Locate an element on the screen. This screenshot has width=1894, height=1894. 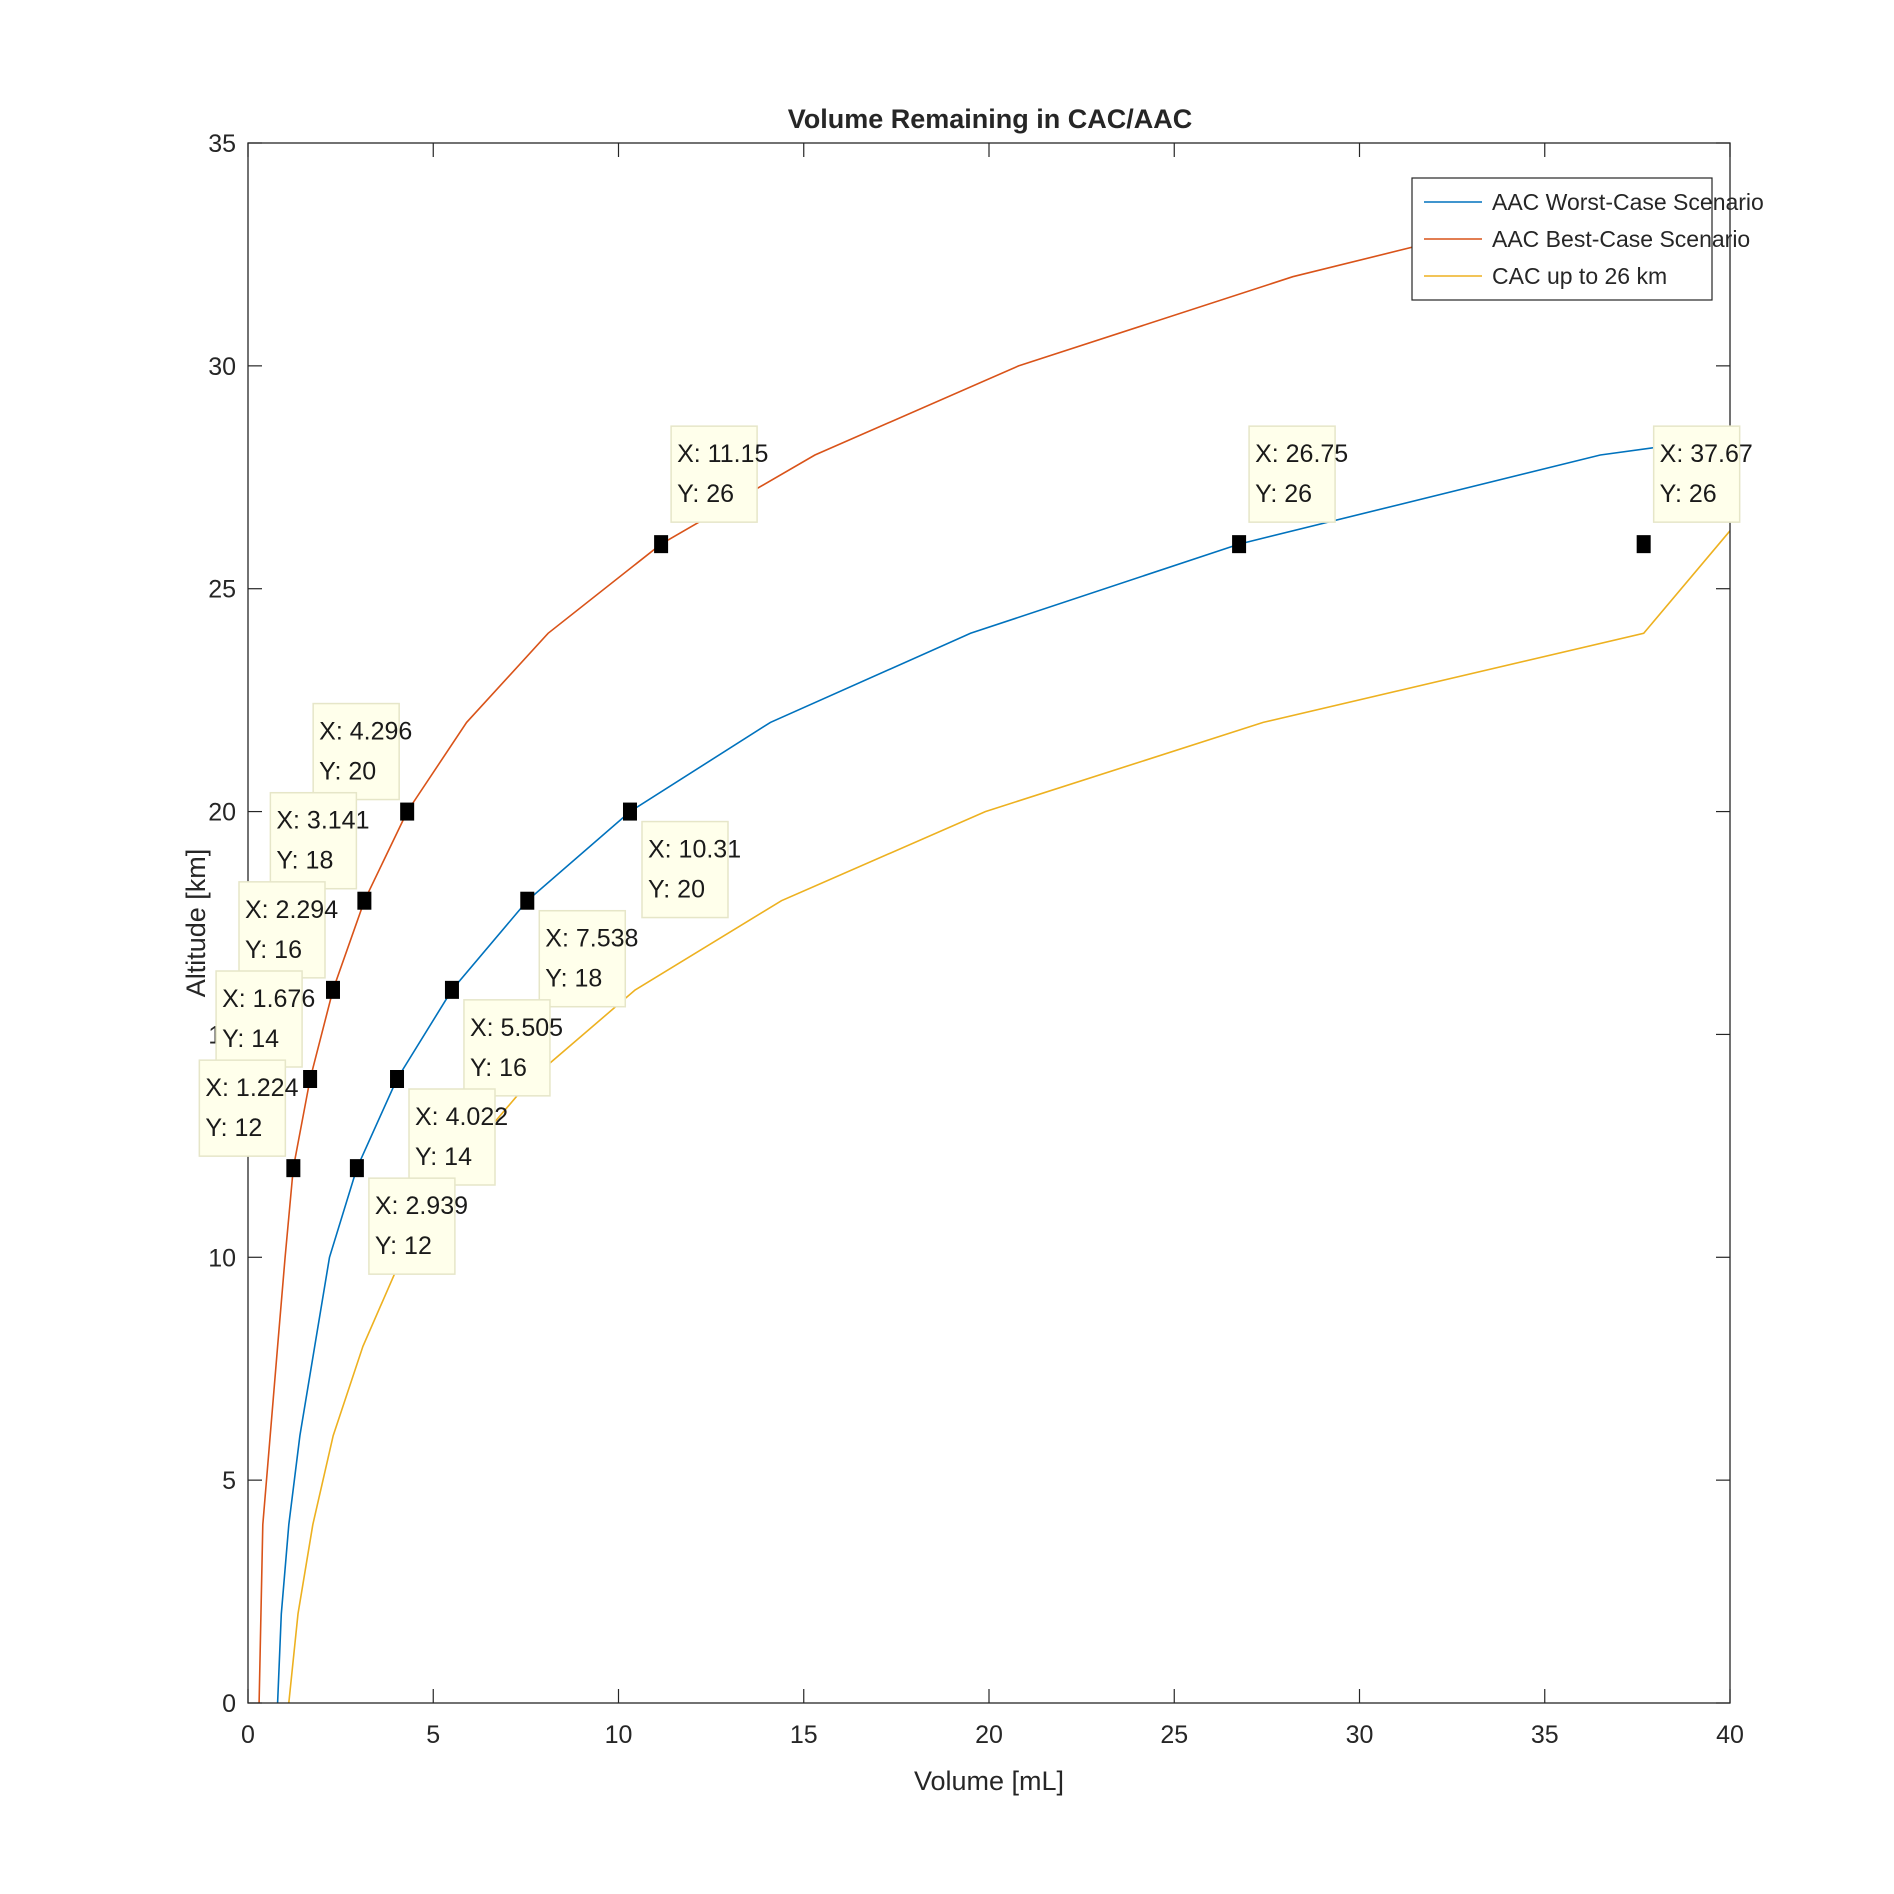
datatip-x: X: 10.31 is located at coordinates (694, 850).